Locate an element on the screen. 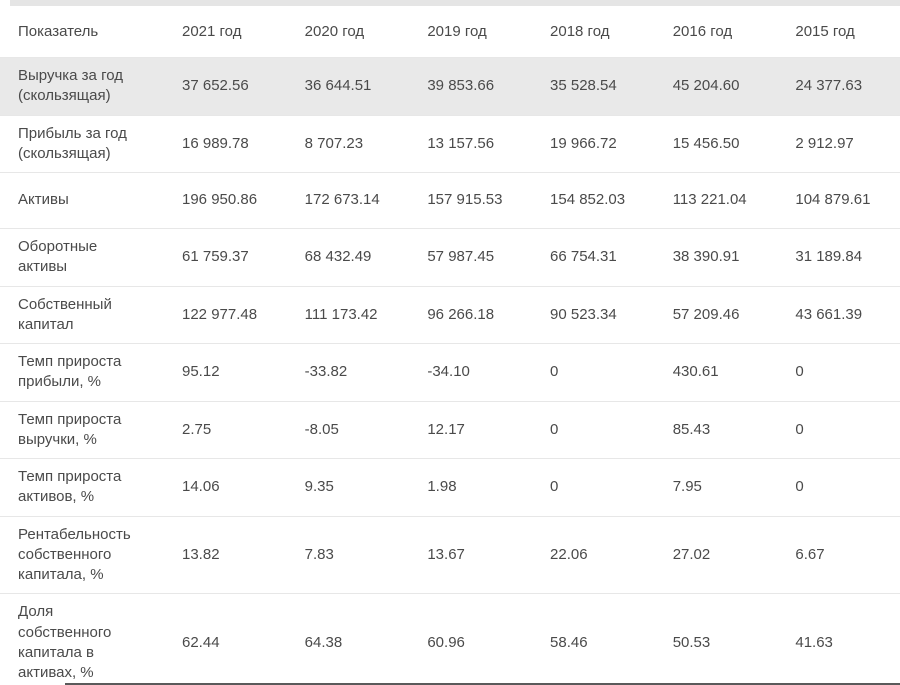 The width and height of the screenshot is (900, 685). table-cell-value: 113 221.04 is located at coordinates (709, 200).